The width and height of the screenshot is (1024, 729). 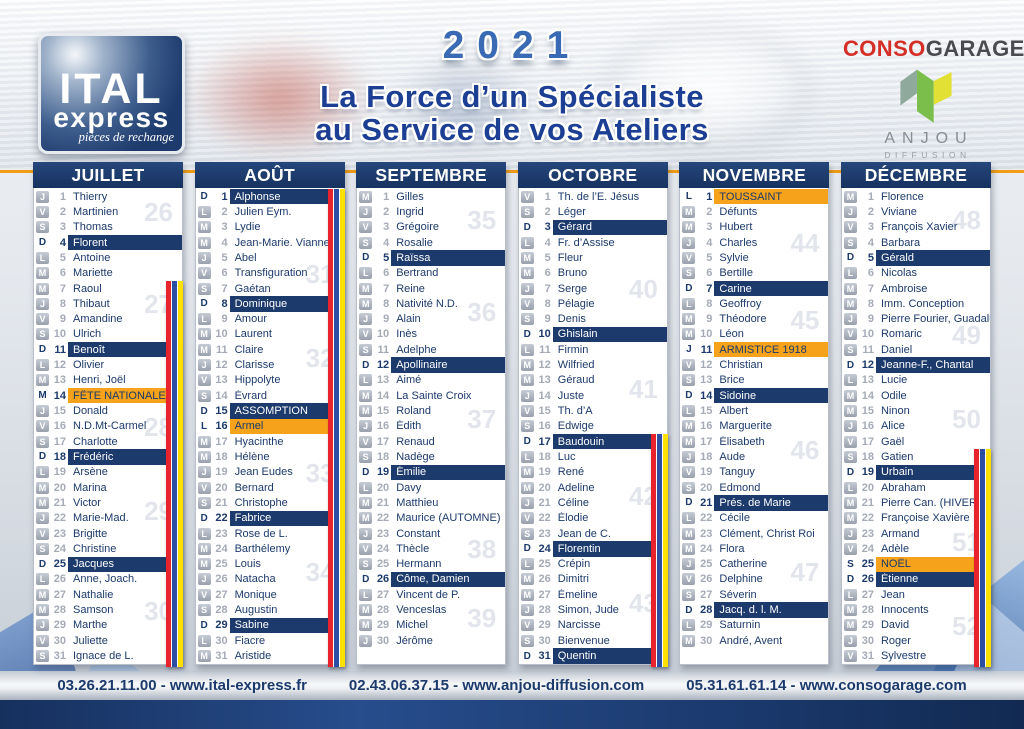 I want to click on day-number: 21, so click(x=544, y=502).